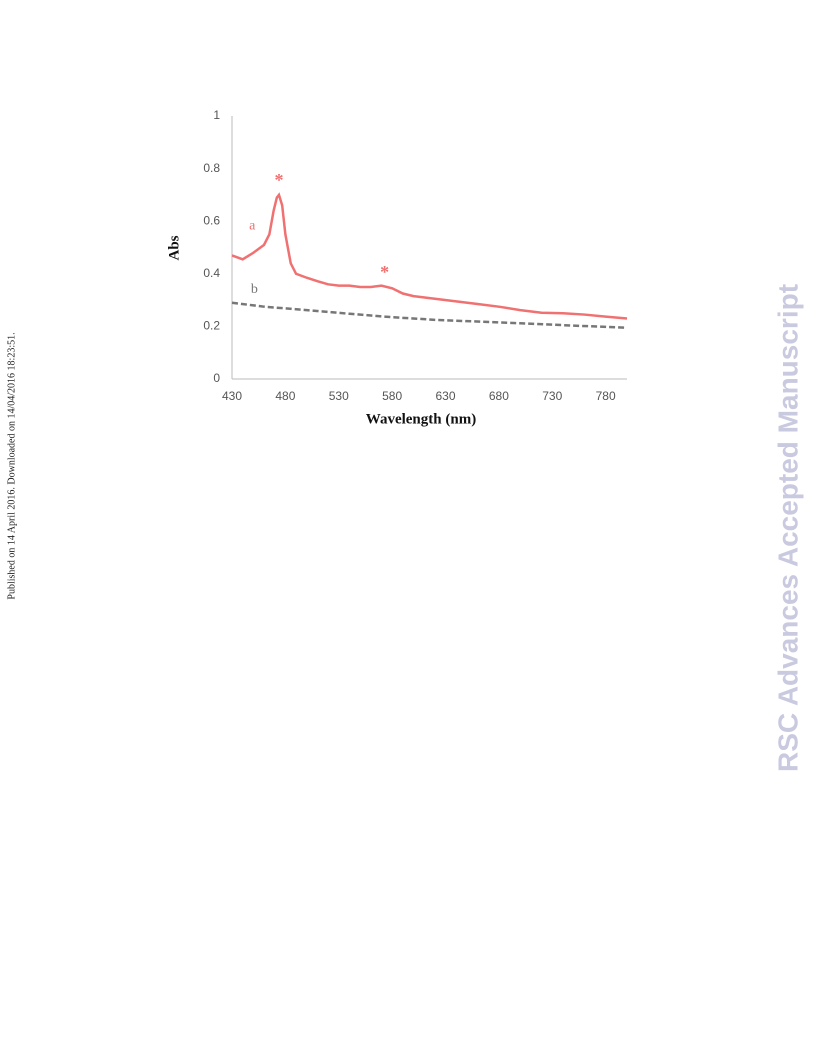 The height and width of the screenshot is (1056, 816). Describe the element at coordinates (606, 396) in the screenshot. I see `x-tick-label: 780` at that location.